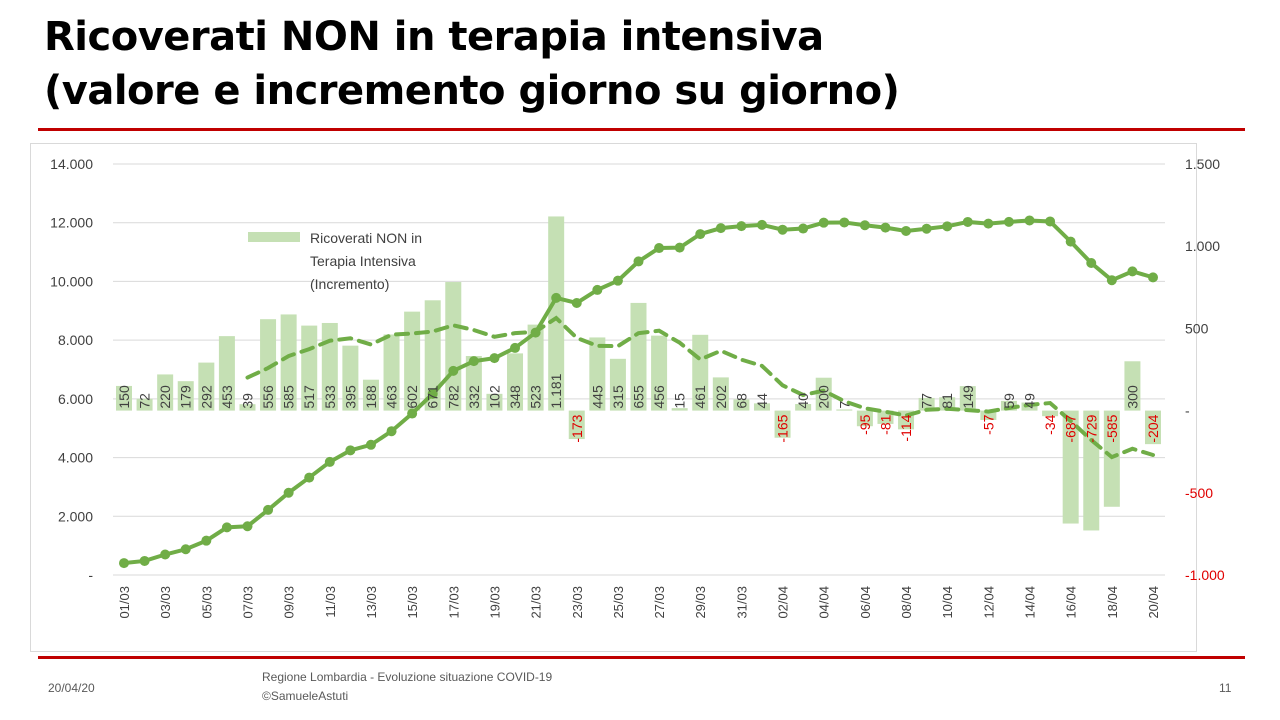 The width and height of the screenshot is (1280, 720). Describe the element at coordinates (289, 397) in the screenshot. I see `bar-data-label: 585` at that location.